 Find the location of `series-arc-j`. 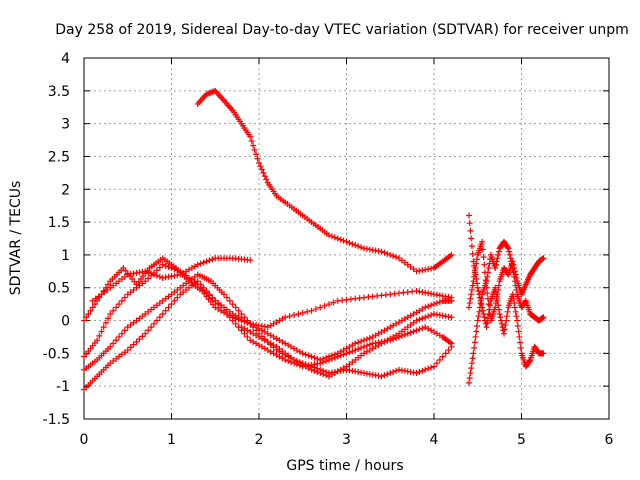

series-arc-j is located at coordinates (506, 281).